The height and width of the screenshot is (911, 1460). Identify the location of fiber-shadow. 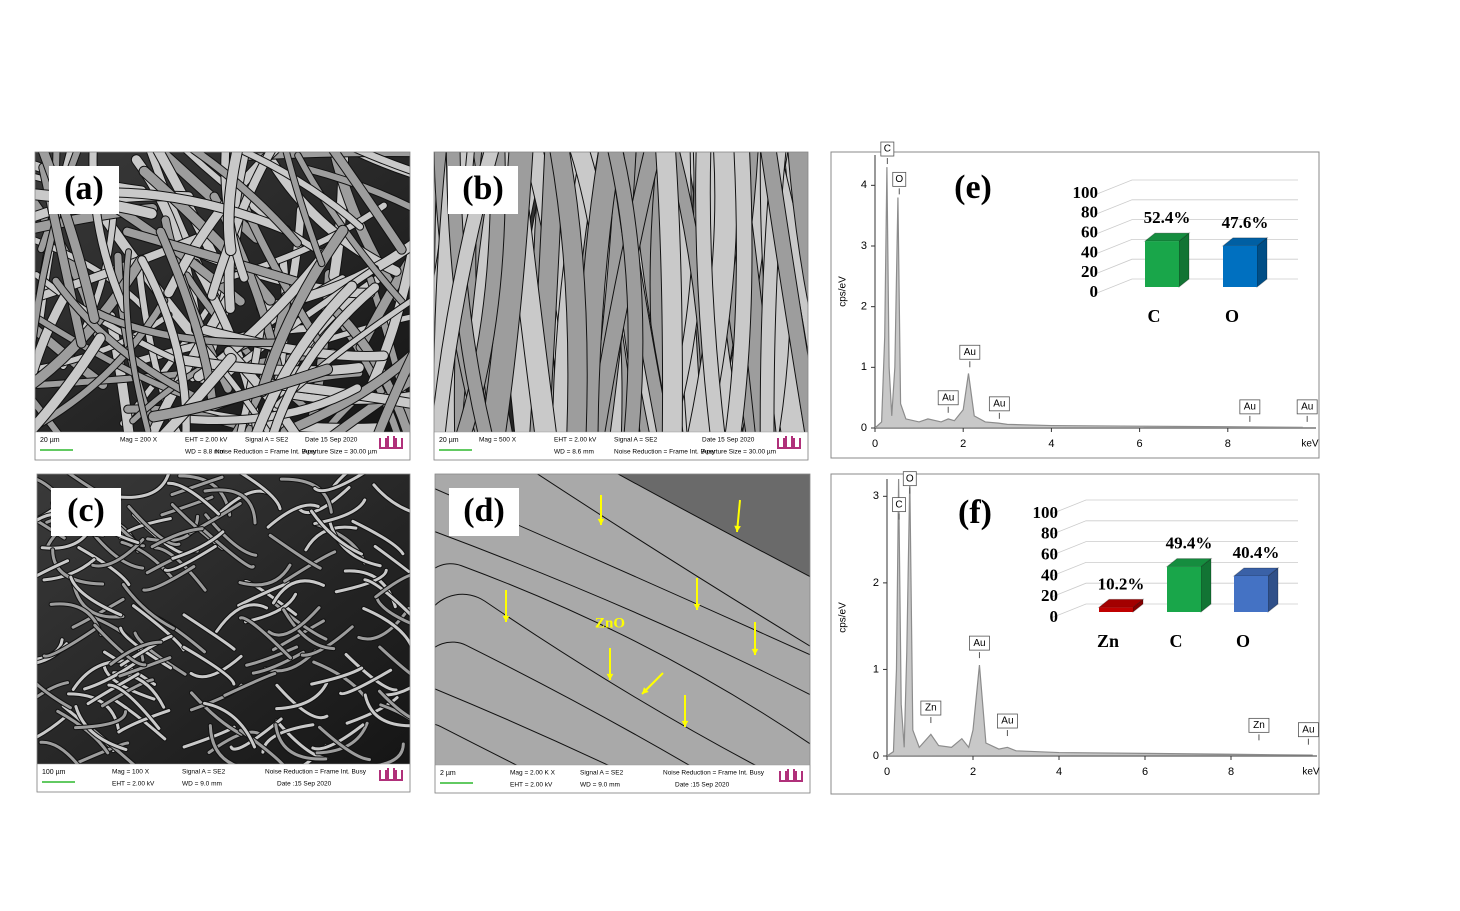
(441, 276).